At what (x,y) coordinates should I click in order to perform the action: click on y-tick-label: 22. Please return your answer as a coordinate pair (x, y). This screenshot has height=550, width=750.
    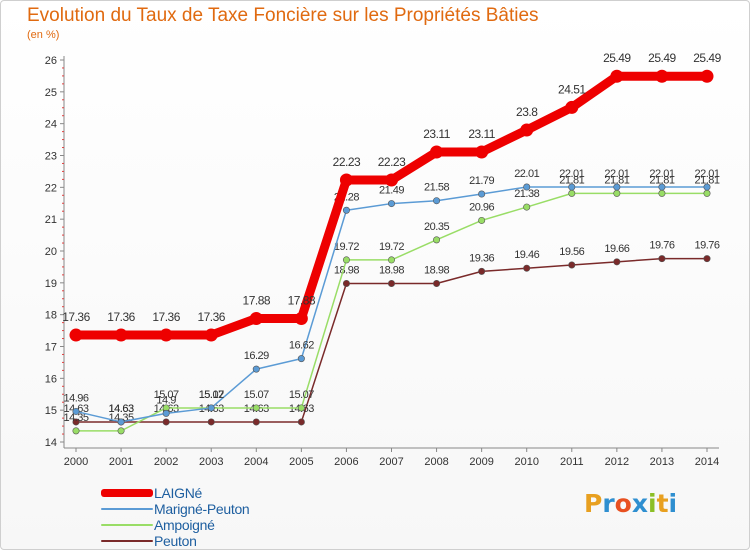
    Looking at the image, I should click on (51, 188).